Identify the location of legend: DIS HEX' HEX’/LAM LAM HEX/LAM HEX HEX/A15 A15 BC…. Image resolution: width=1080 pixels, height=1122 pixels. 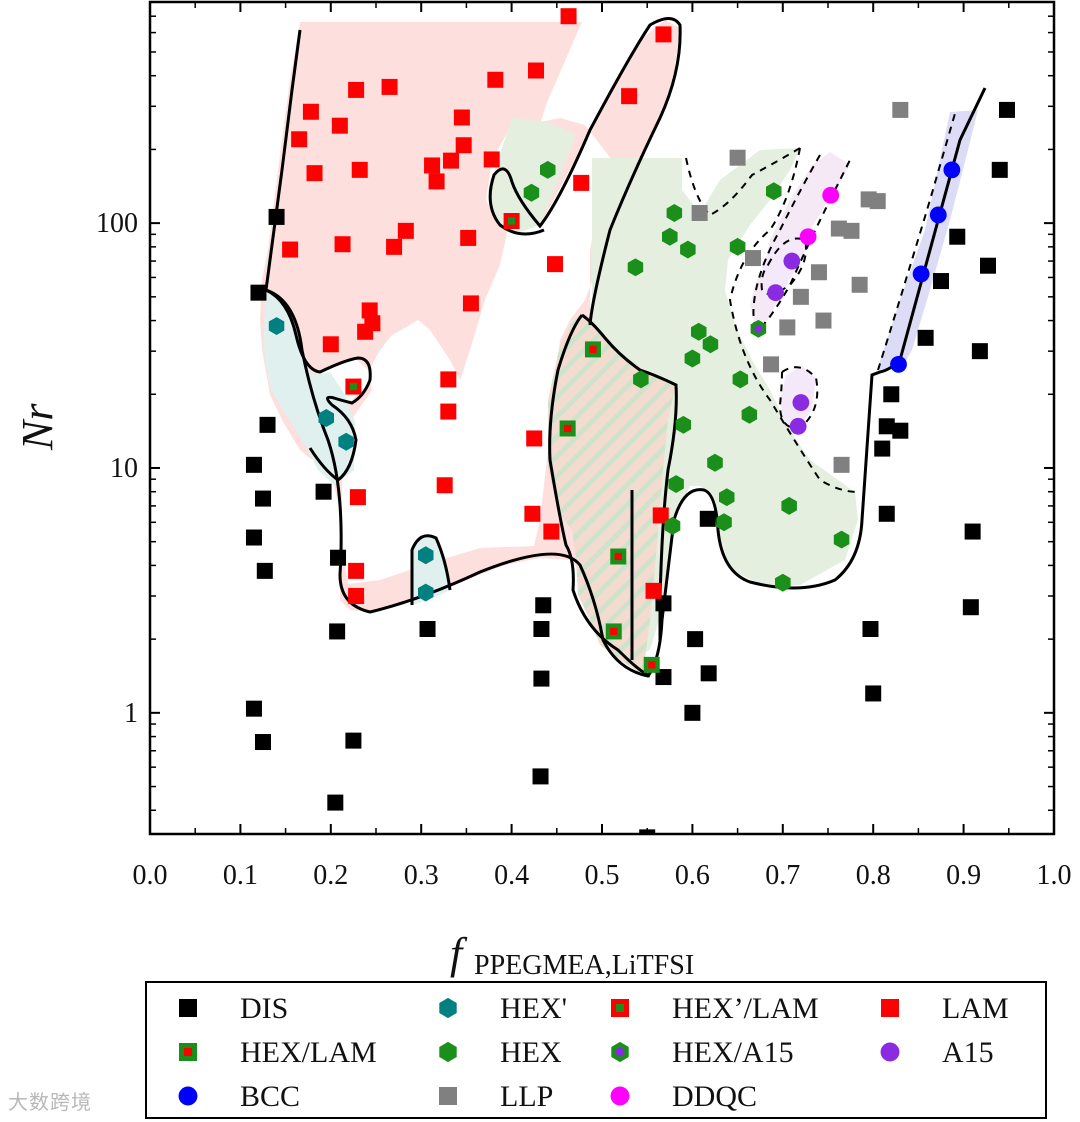
(593, 1052).